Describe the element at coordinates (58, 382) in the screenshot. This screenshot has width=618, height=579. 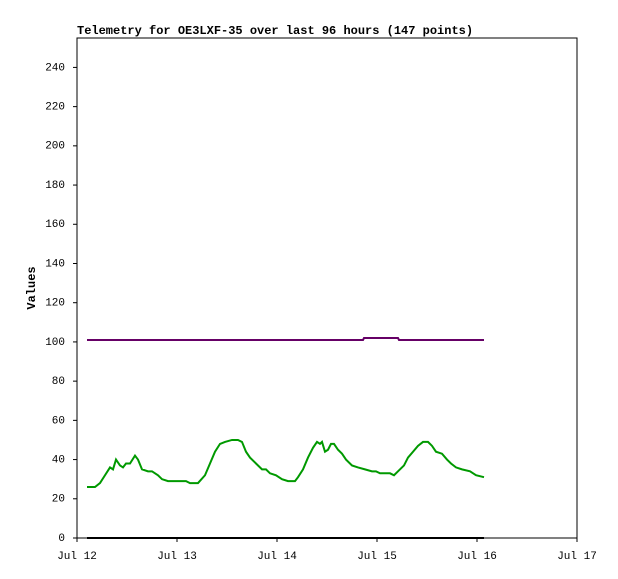
I see `y-tick-label: 80` at that location.